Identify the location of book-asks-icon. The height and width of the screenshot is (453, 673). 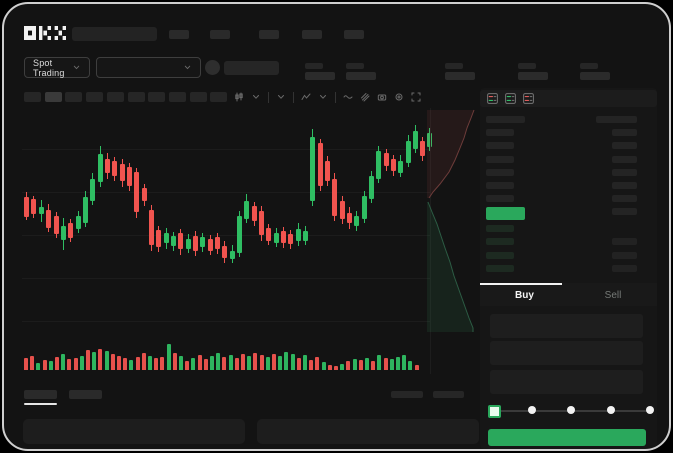
(528, 98).